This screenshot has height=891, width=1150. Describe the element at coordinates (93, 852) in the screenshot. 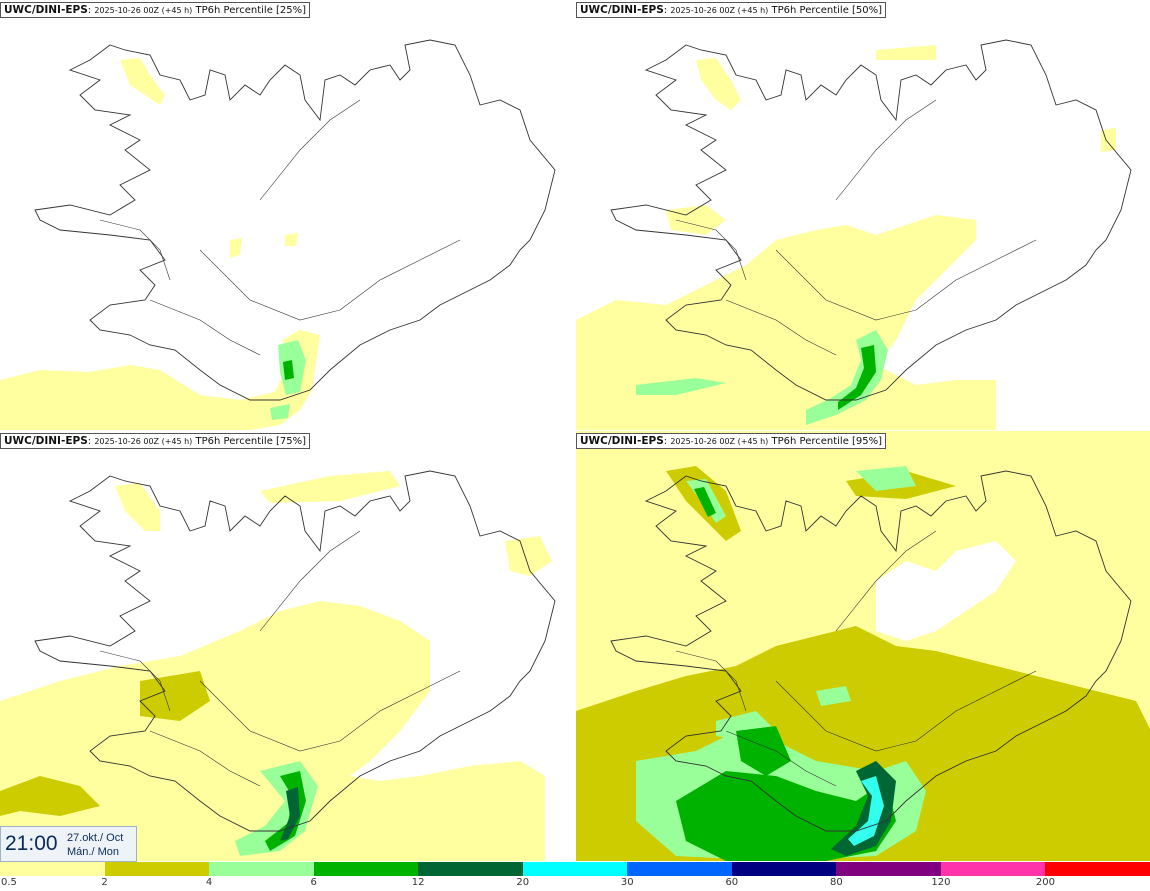

I see `valid-day-line: Mán./ Mon` at that location.